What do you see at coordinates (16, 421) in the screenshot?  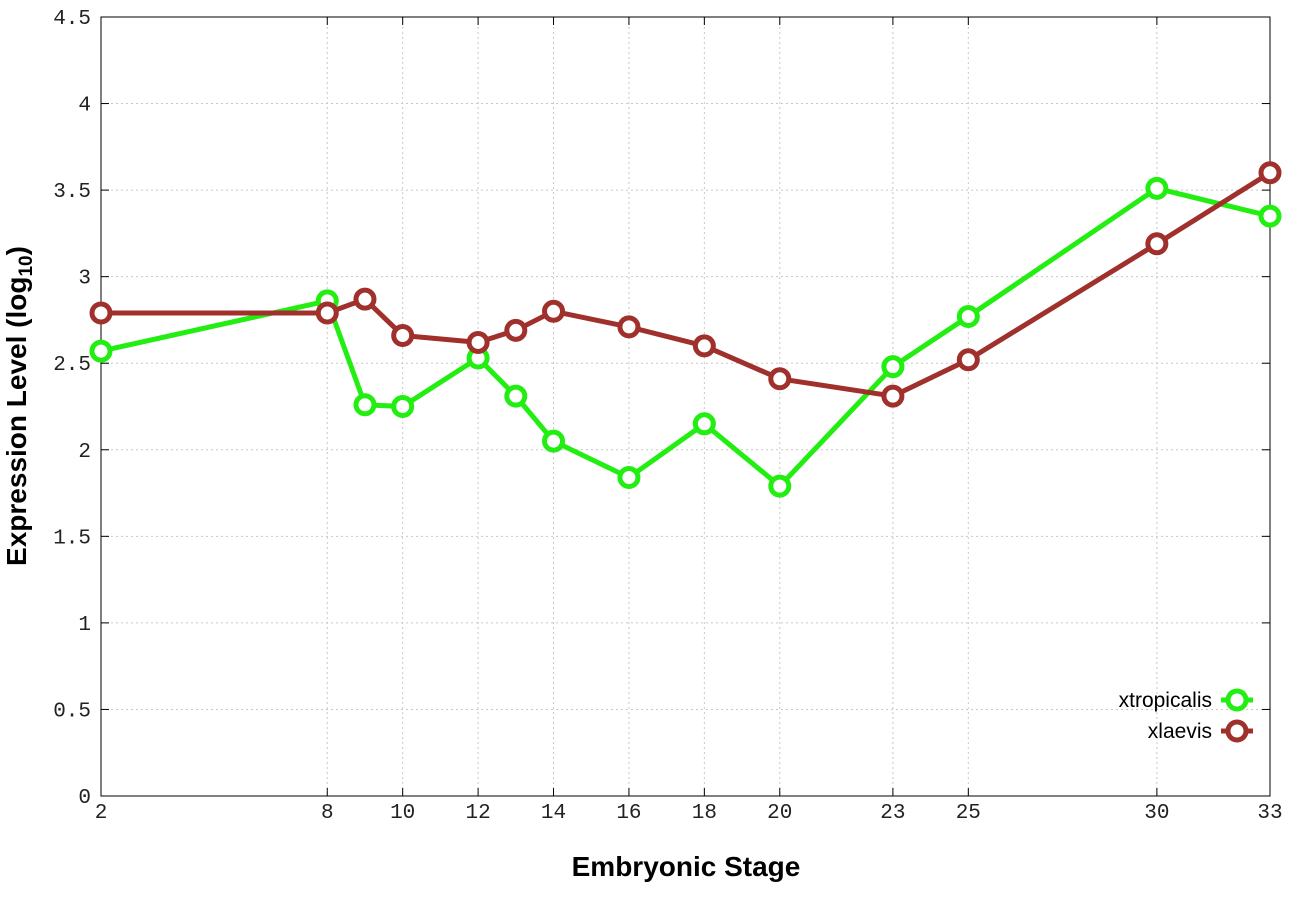 I see `y-axis-title-main: Expression Level (log` at bounding box center [16, 421].